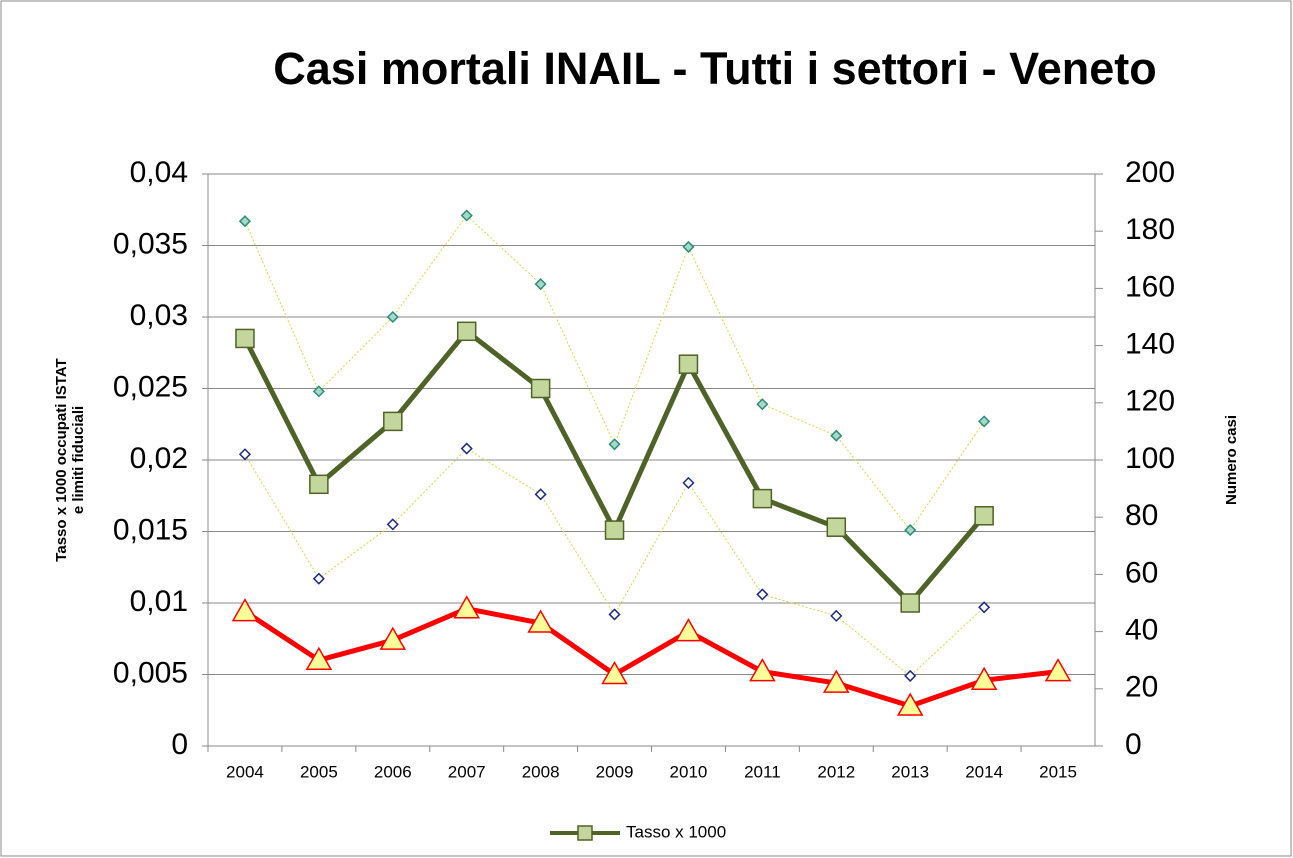 The height and width of the screenshot is (858, 1293). Describe the element at coordinates (585, 833) in the screenshot. I see `legend-marker` at that location.